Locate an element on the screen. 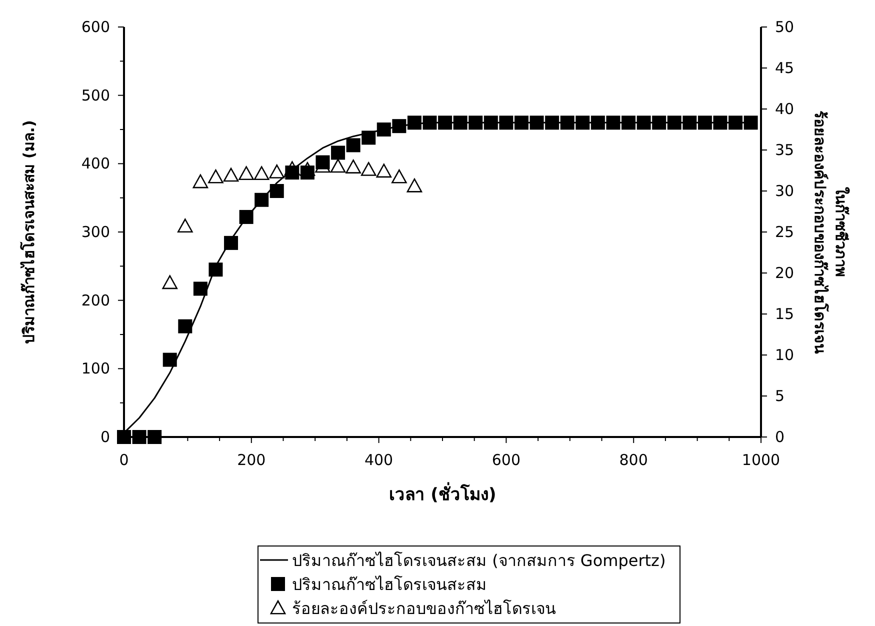 The image size is (875, 626). y-tick-label: 500 is located at coordinates (95, 95).